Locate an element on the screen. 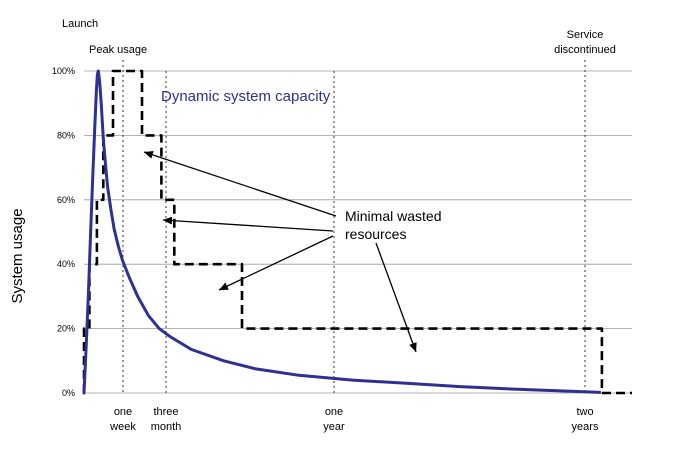  arrow-to-peak-gap is located at coordinates (240, 184).